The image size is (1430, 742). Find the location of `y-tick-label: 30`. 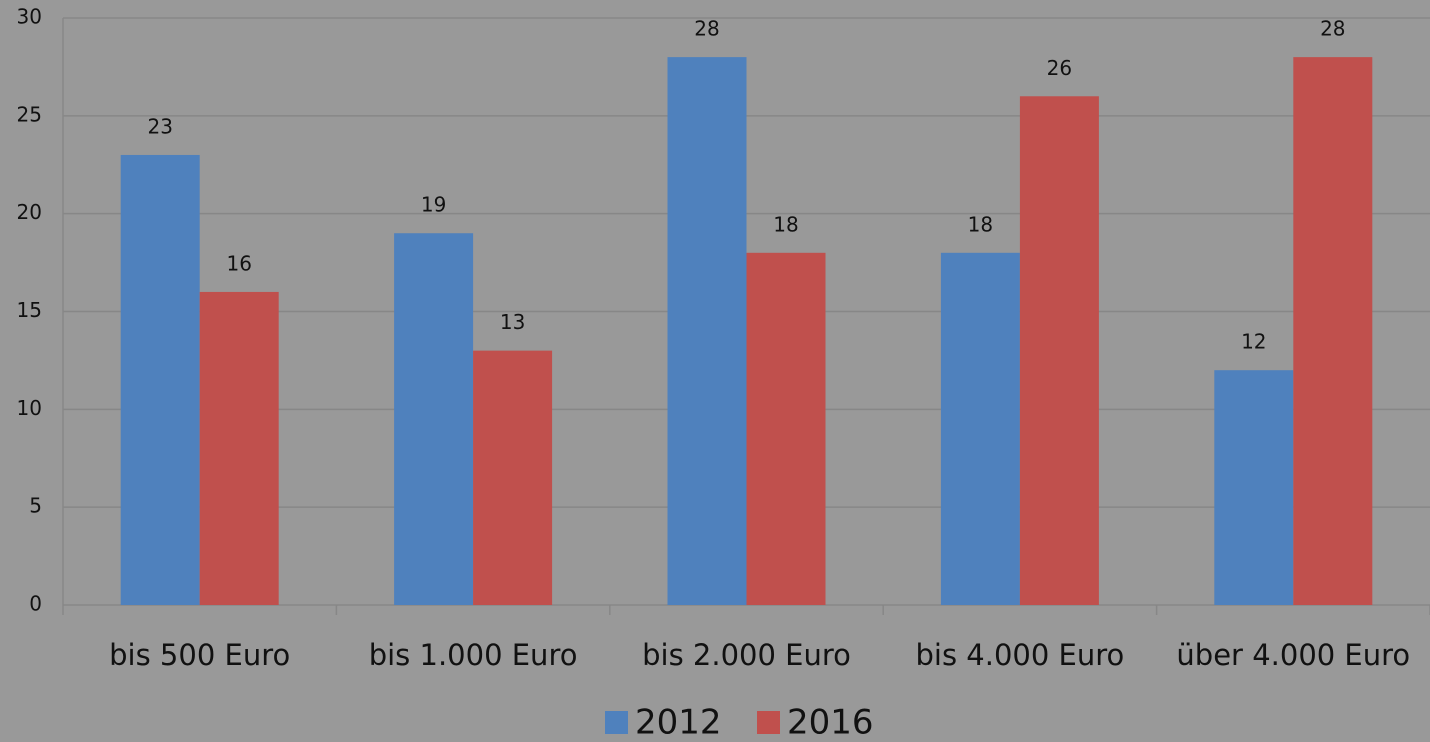

y-tick-label: 30 is located at coordinates (29, 17).